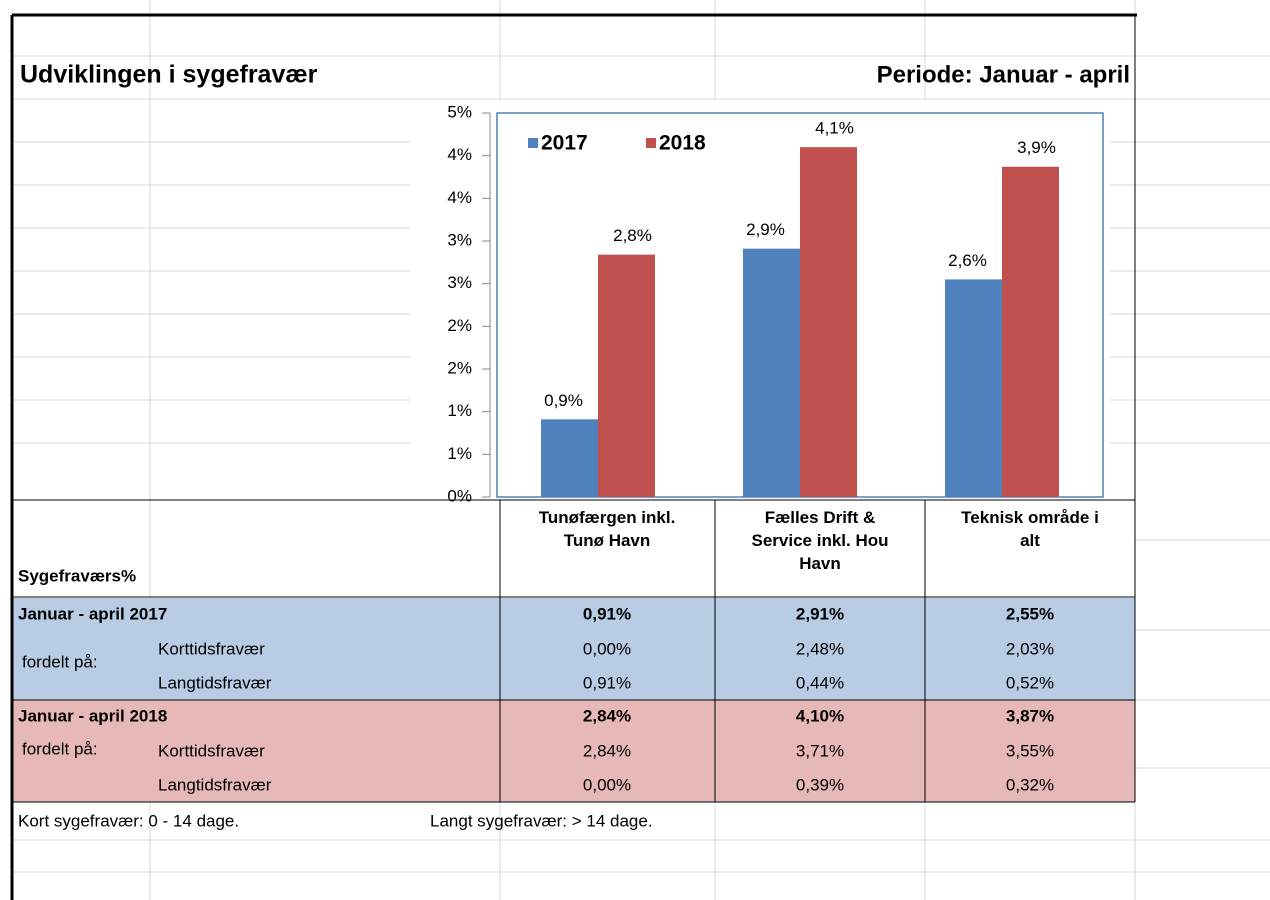  Describe the element at coordinates (169, 75) in the screenshot. I see `sheet-title: Udviklingen i sygefravær` at that location.